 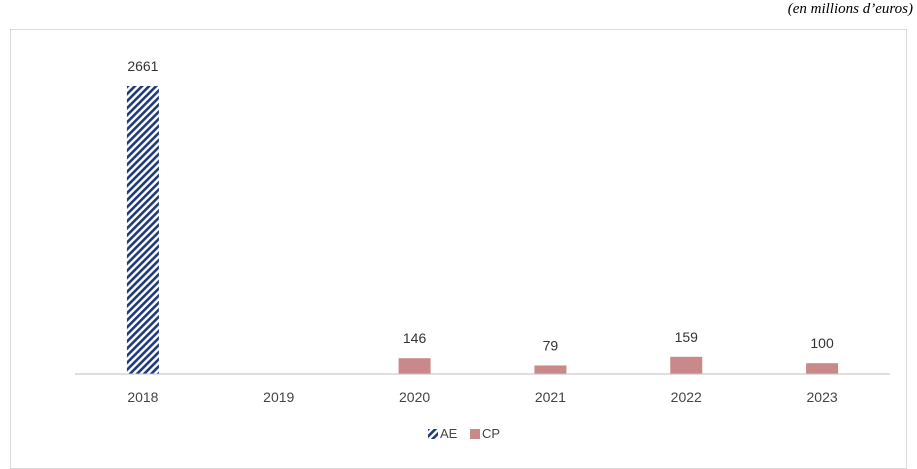 I want to click on bar-cp-2023, so click(x=822, y=368).